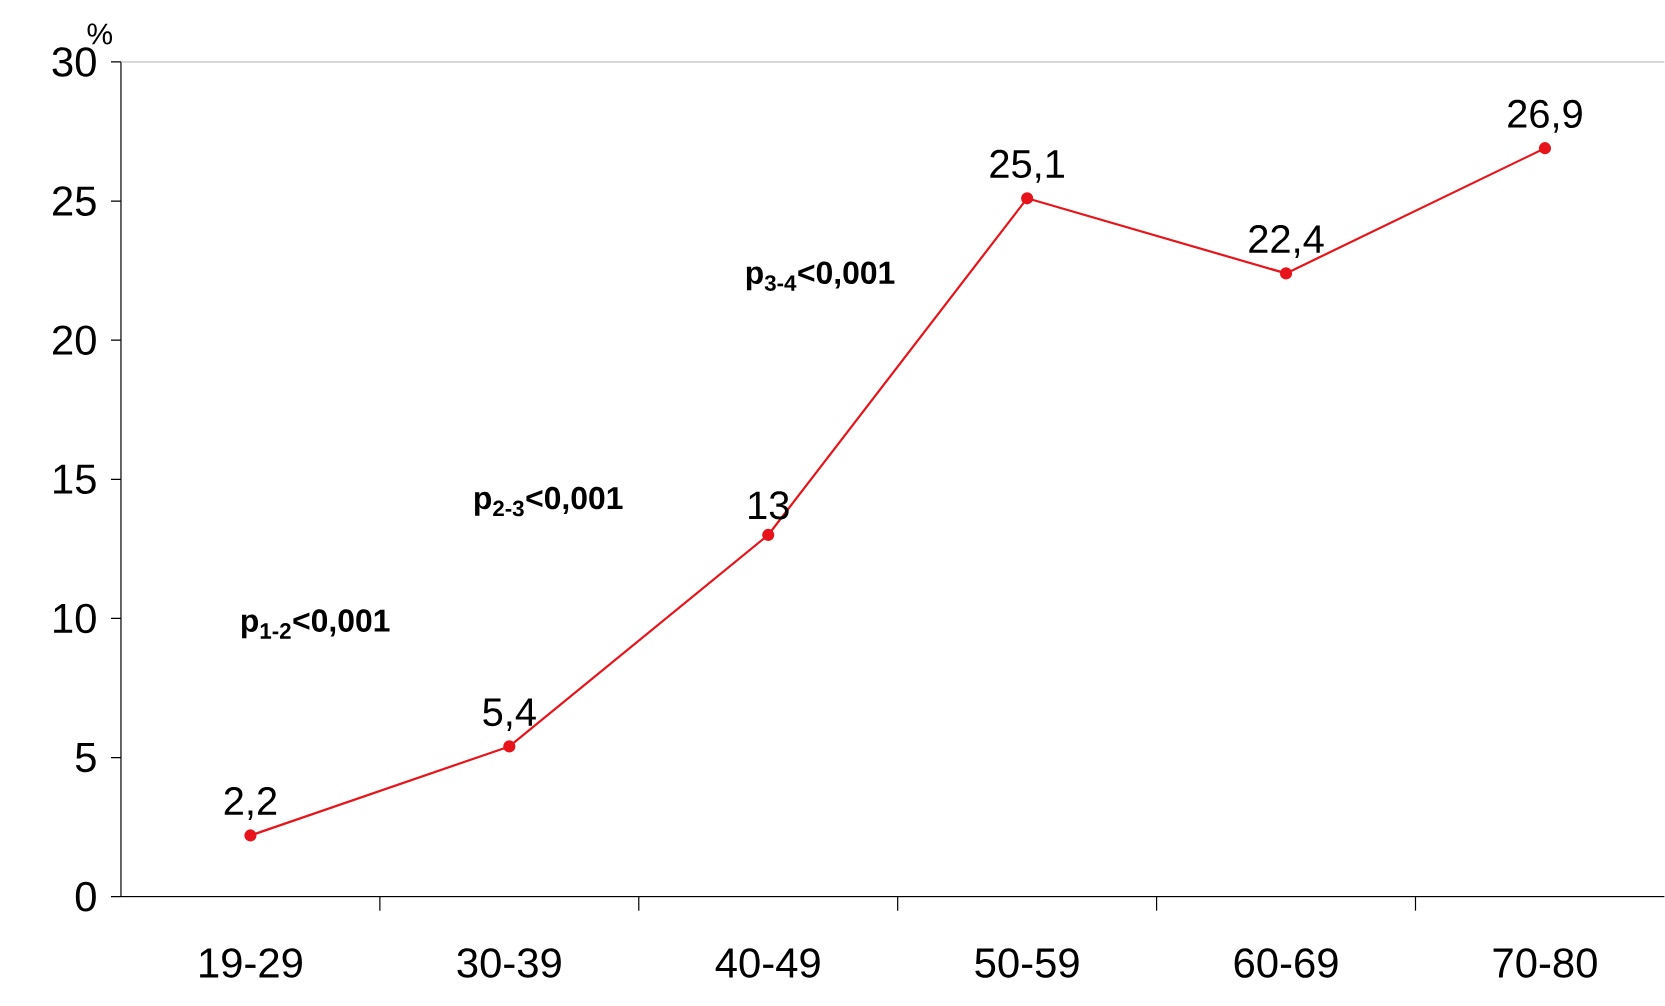 The image size is (1665, 1006). I want to click on y-tick-label: 10, so click(75, 618).